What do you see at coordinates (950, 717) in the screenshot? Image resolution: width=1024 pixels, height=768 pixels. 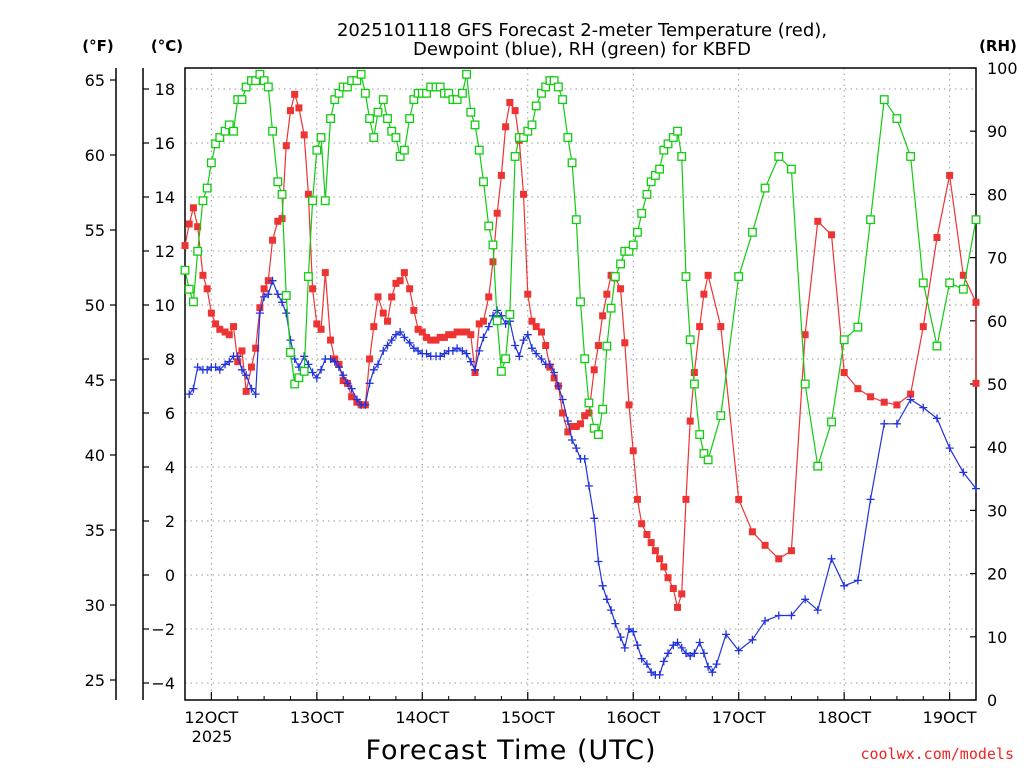 I see `x-tick-label: 19OCT` at bounding box center [950, 717].